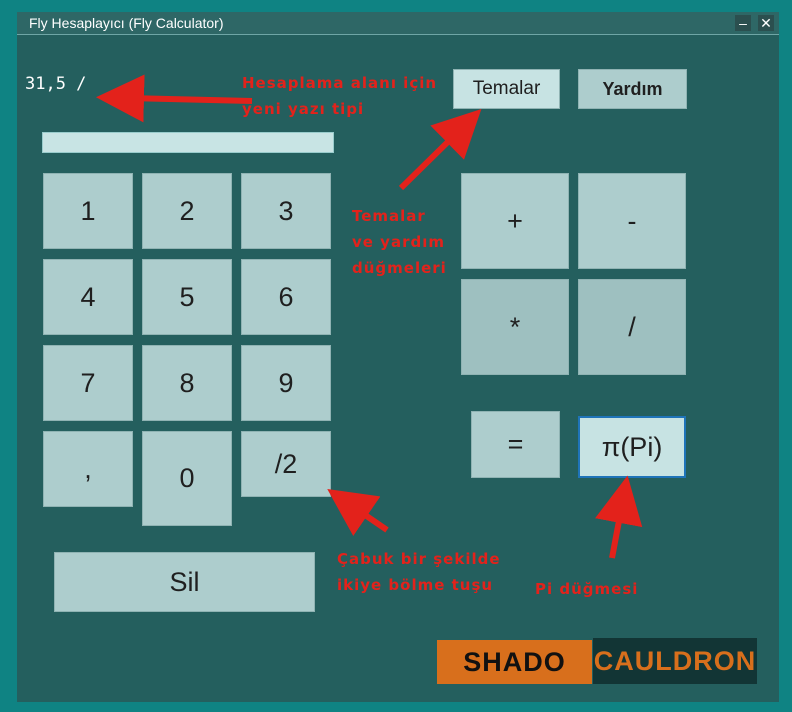 This screenshot has height=712, width=792. Describe the element at coordinates (440, 149) in the screenshot. I see `arrow-to-themes` at that location.